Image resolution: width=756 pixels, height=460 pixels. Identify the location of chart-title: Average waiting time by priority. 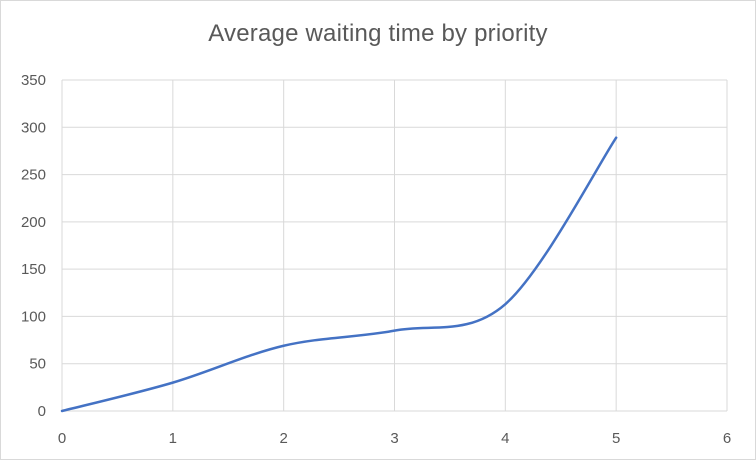
(378, 33).